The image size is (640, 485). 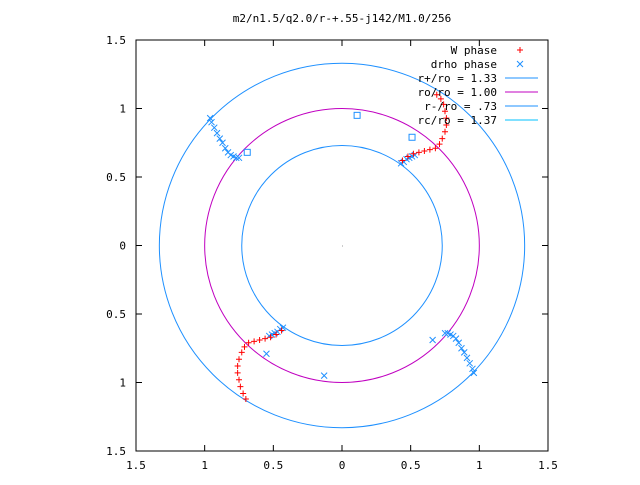 I want to click on x-tick-label-6: 1.5, so click(x=548, y=465).